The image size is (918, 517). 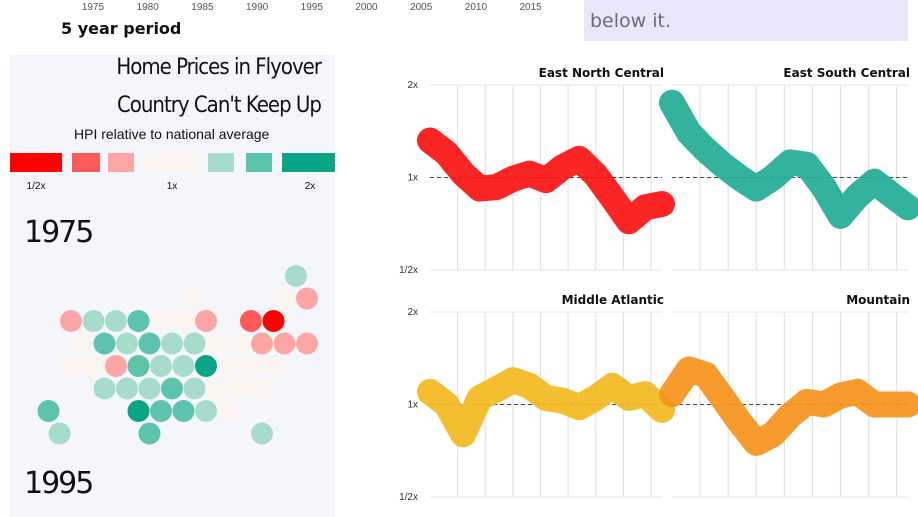 I want to click on facet-title: Middle Atlantic, so click(x=613, y=300).